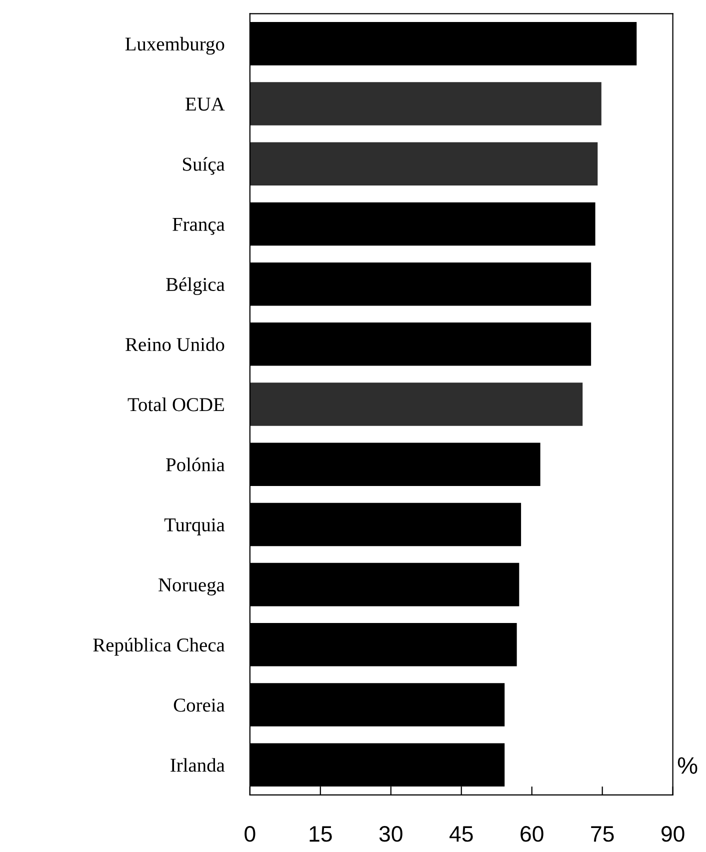 This screenshot has height=852, width=706. Describe the element at coordinates (250, 834) in the screenshot. I see `x-tick-label: 0` at that location.